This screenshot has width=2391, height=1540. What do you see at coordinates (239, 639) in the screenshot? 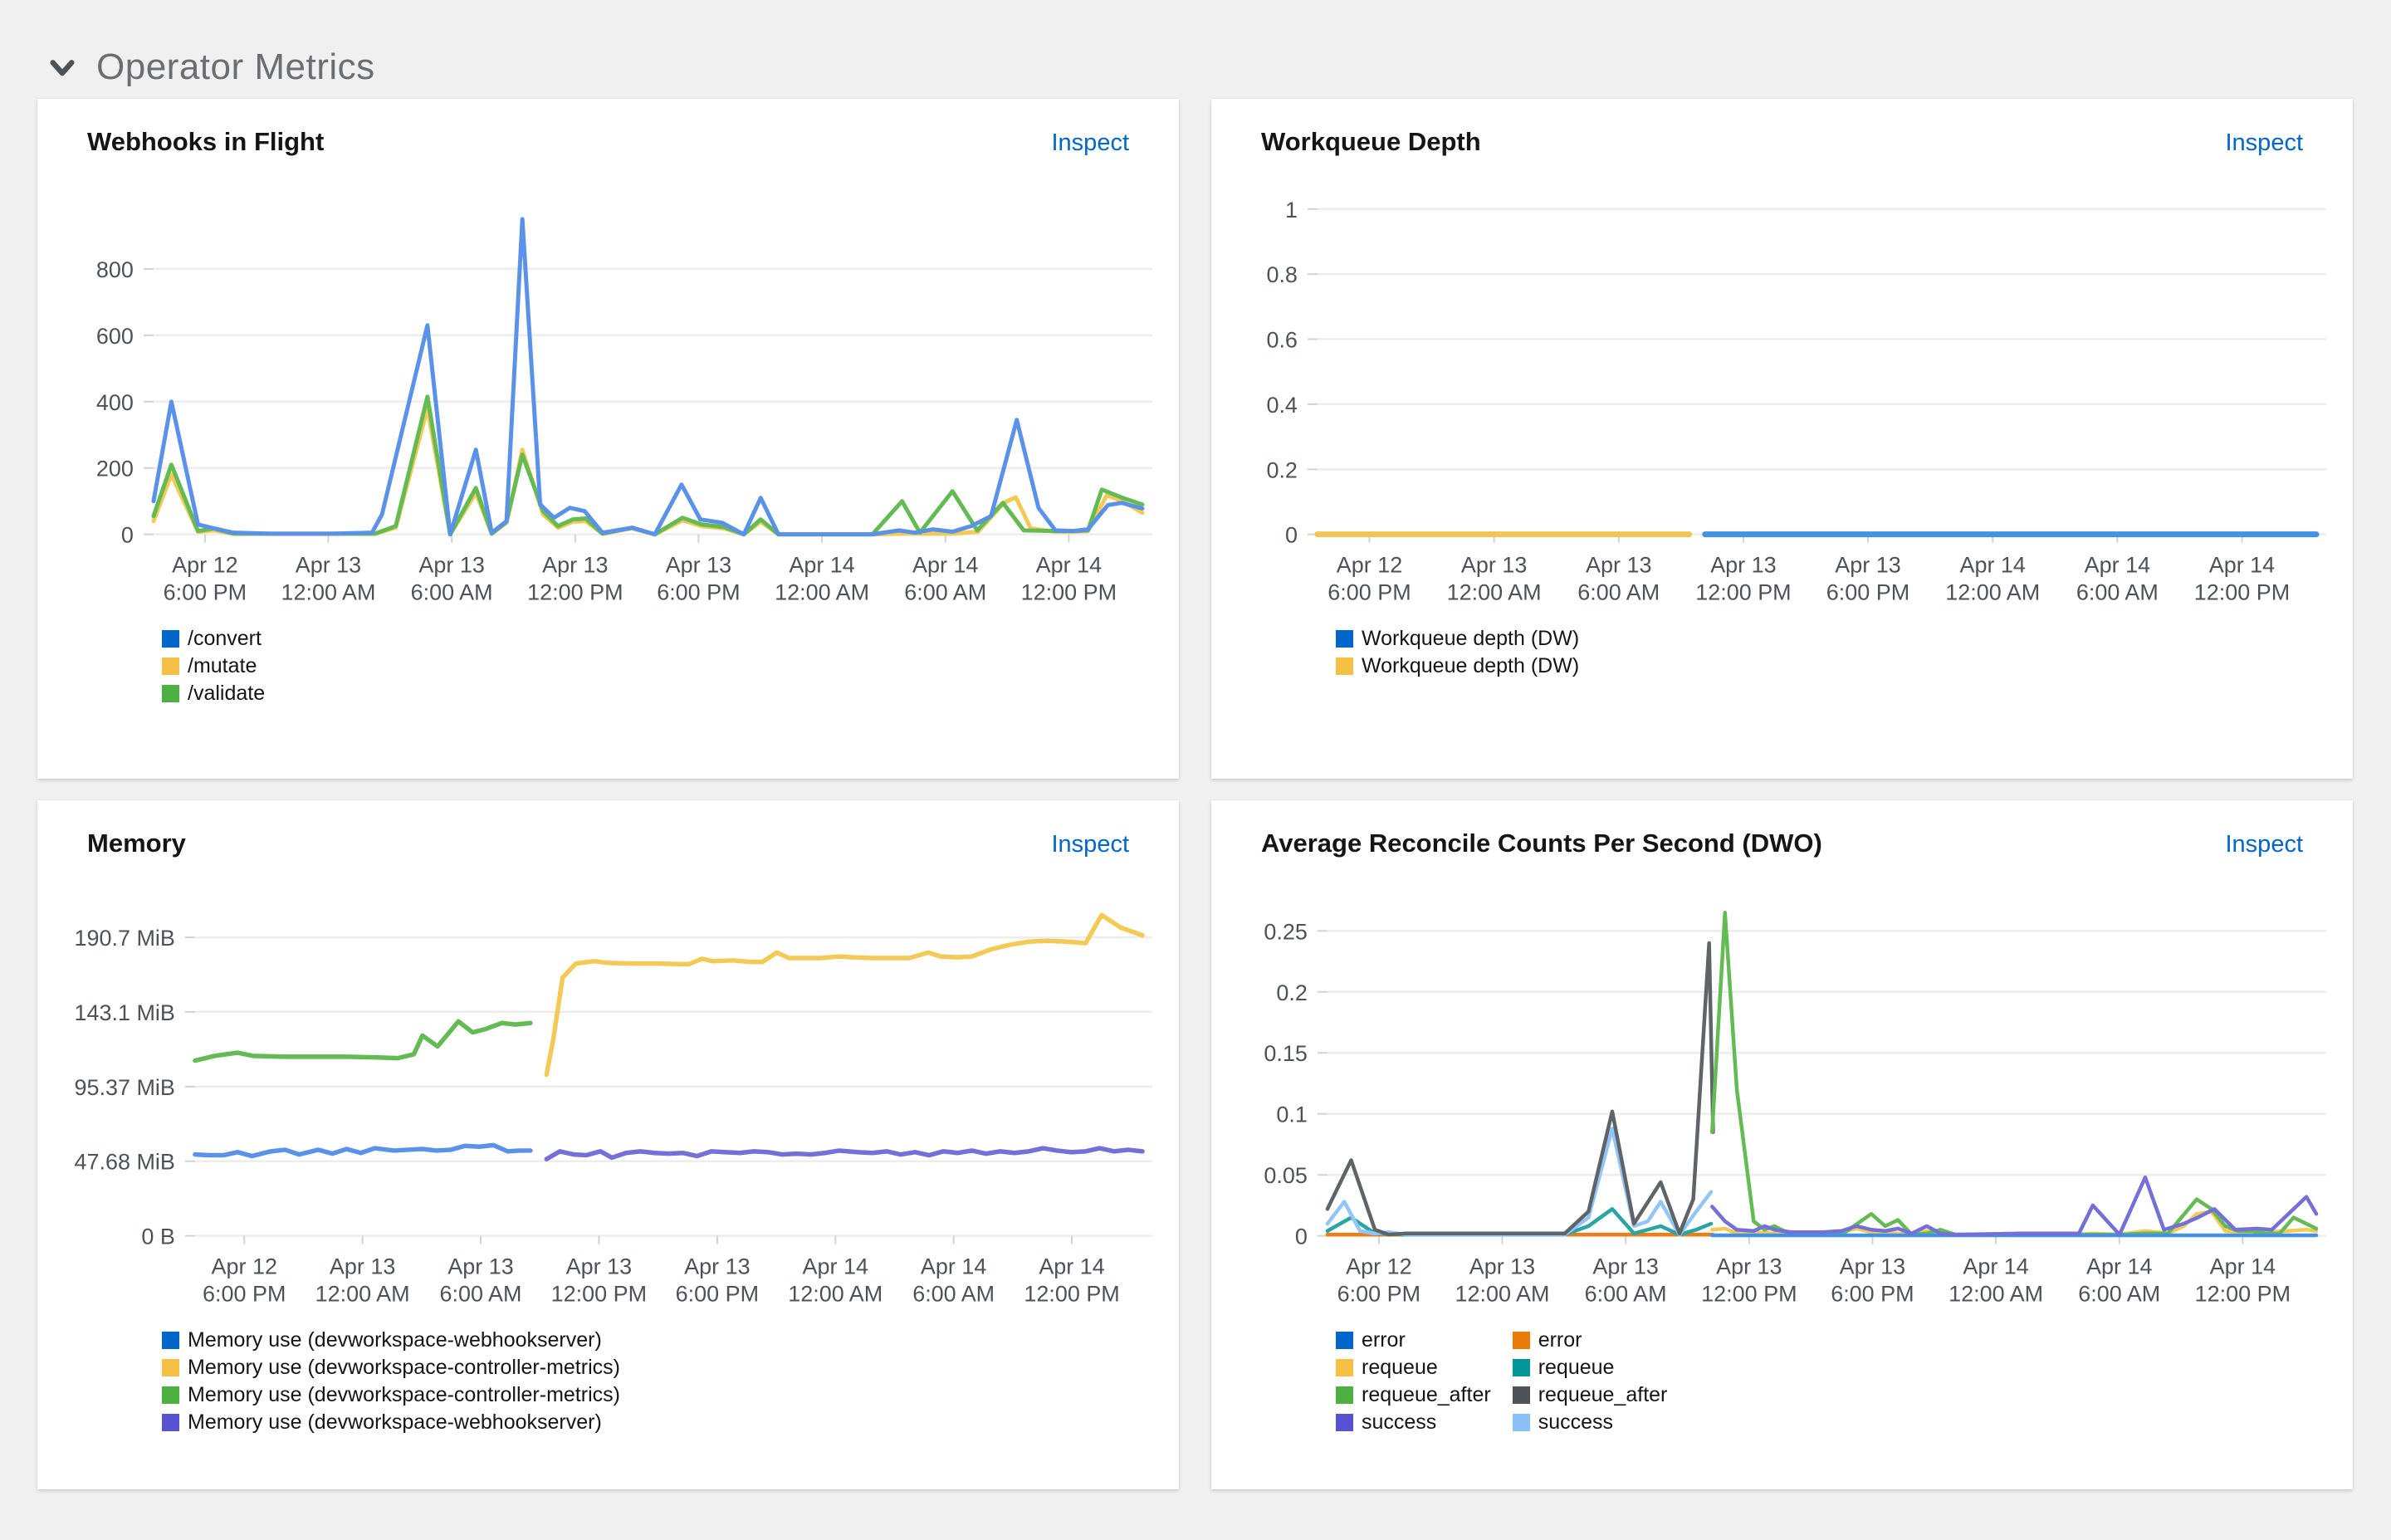
I see `legend-item: /convert` at bounding box center [239, 639].